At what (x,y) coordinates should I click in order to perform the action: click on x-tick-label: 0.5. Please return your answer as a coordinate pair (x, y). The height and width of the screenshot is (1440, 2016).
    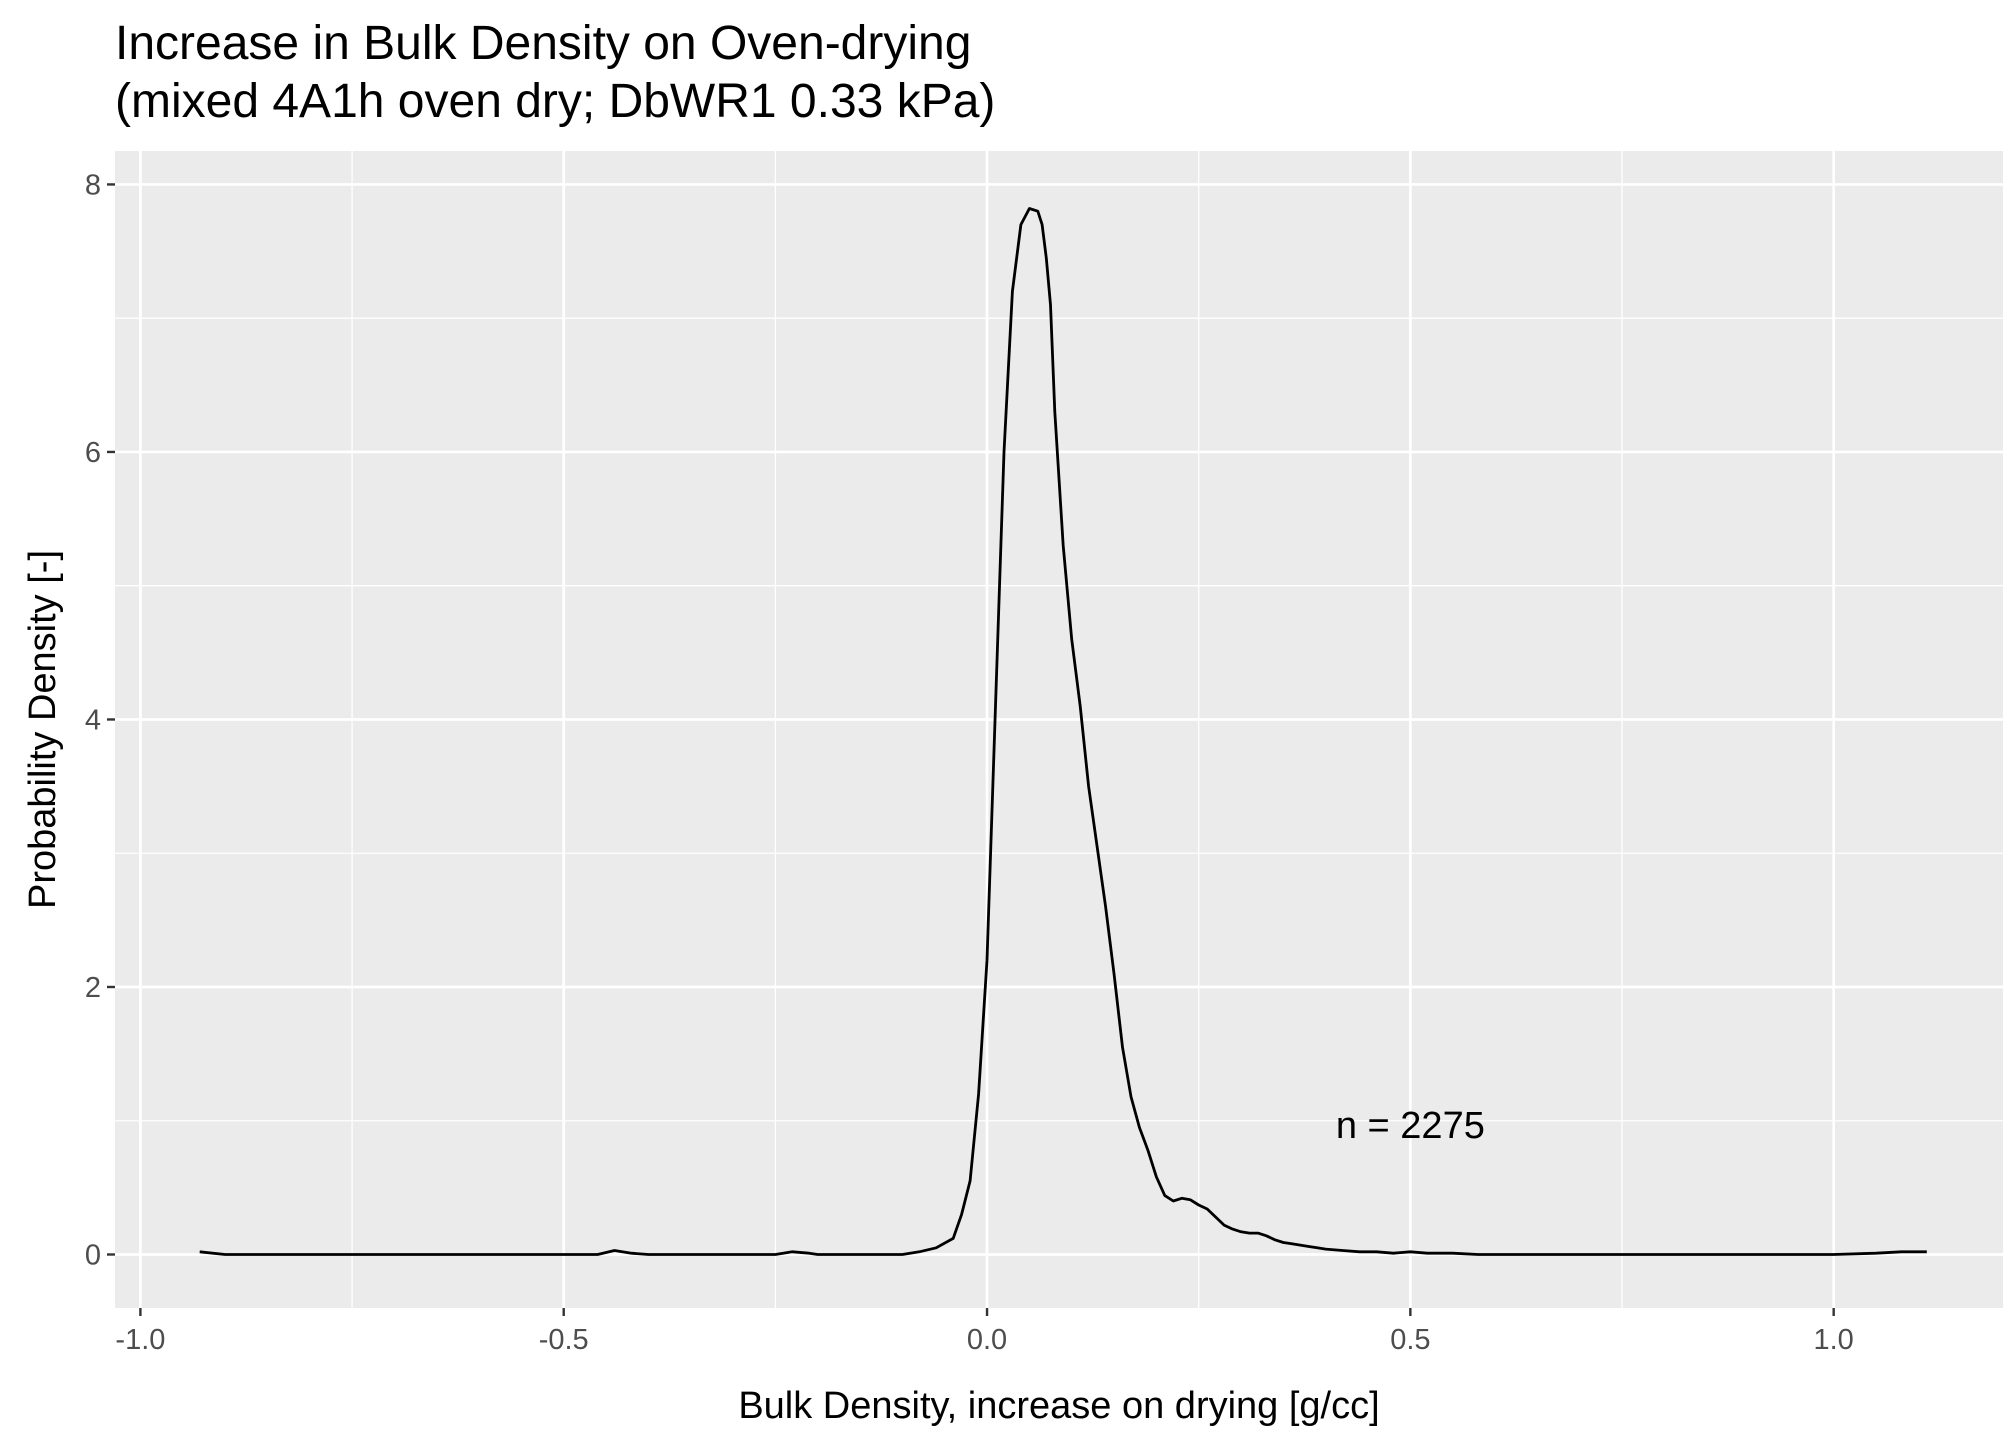
    Looking at the image, I should click on (1410, 1340).